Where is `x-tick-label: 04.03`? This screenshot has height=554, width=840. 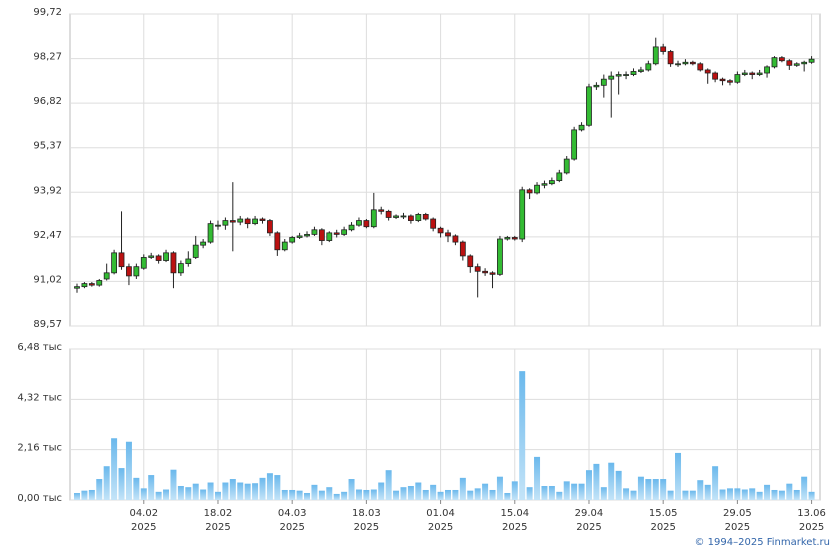 x-tick-label: 04.03 is located at coordinates (292, 513).